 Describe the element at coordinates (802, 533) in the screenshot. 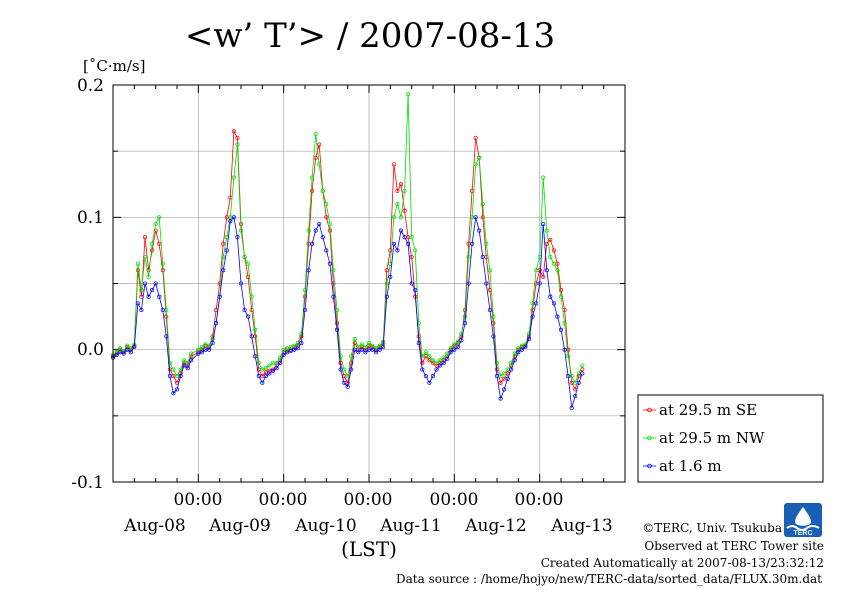

I see `terc-logo-text: TERC` at that location.